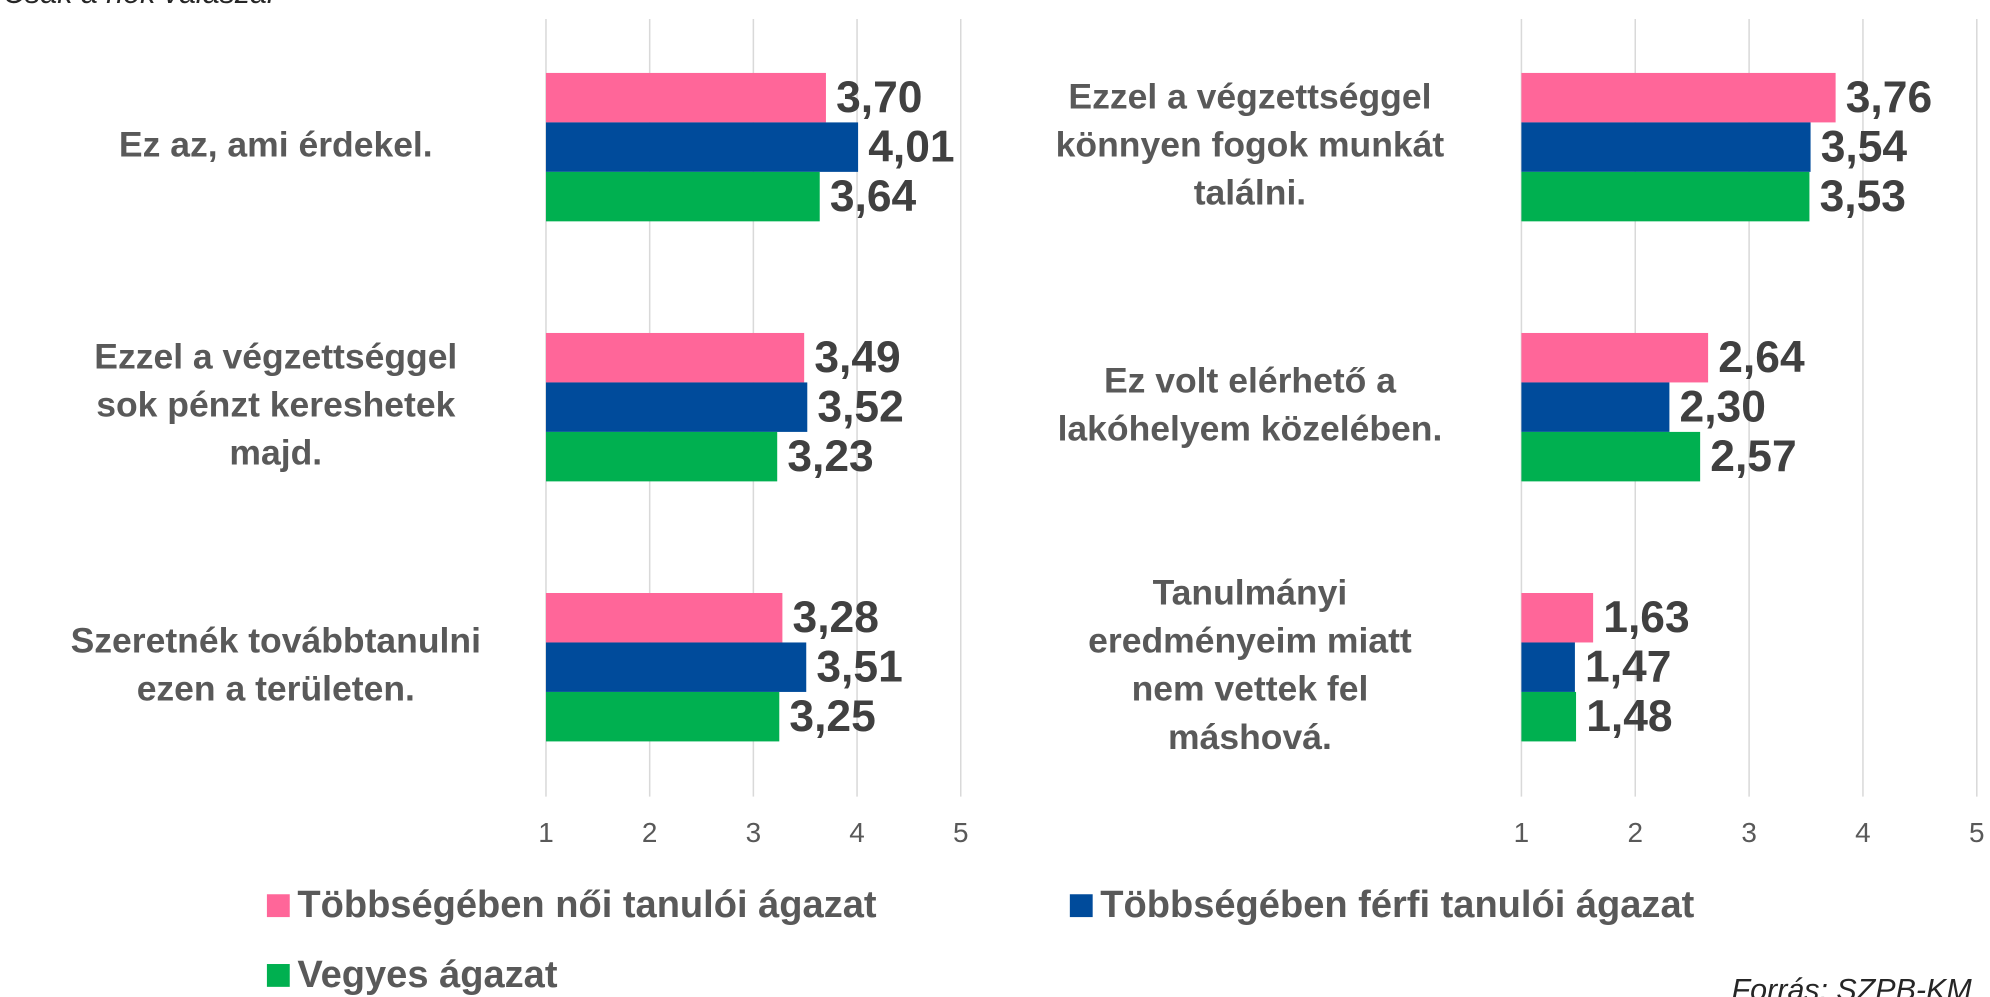 The image size is (1990, 997). What do you see at coordinates (1250, 380) in the screenshot?
I see `category-label: Ez volt elérhető a` at bounding box center [1250, 380].